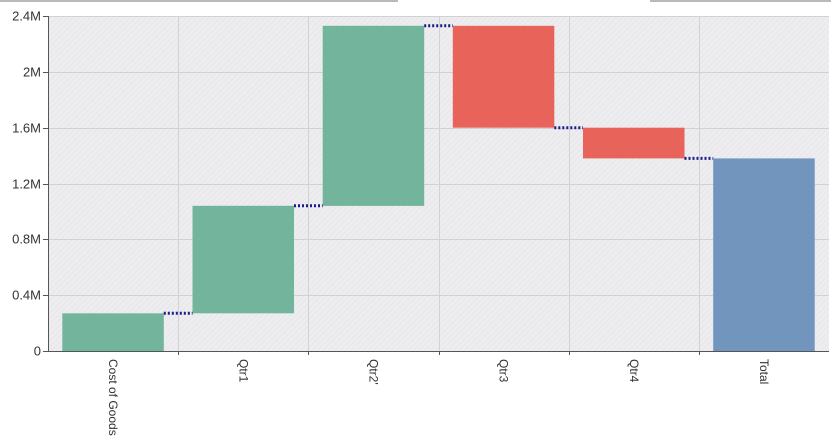  What do you see at coordinates (634, 371) in the screenshot?
I see `x-tick-label: Qtr4` at bounding box center [634, 371].